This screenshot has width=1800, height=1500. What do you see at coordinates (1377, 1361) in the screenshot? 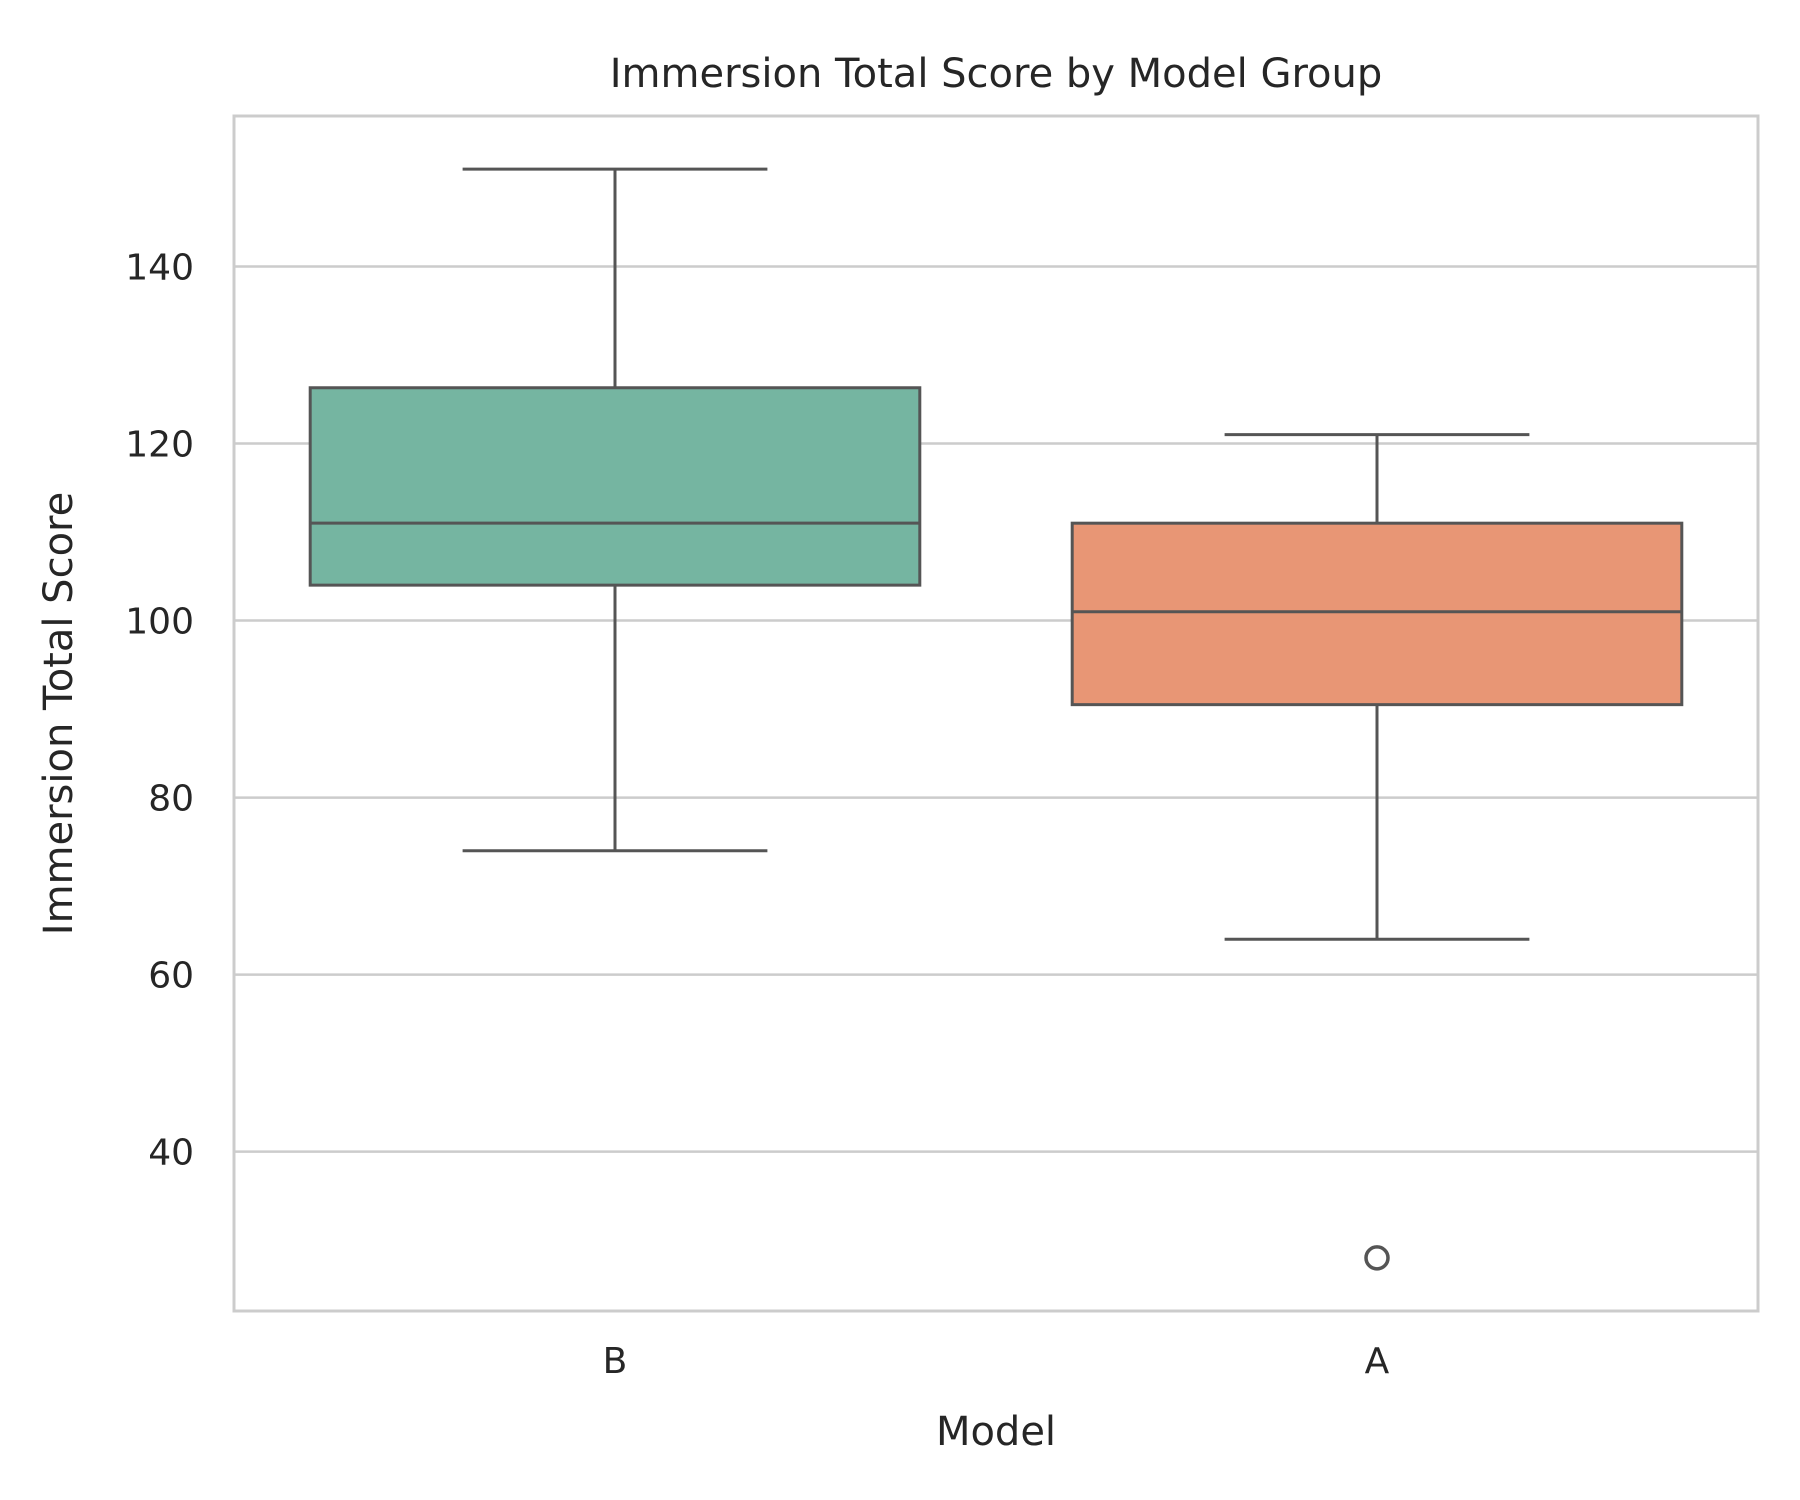
I see `x-tick-label: A` at bounding box center [1377, 1361].